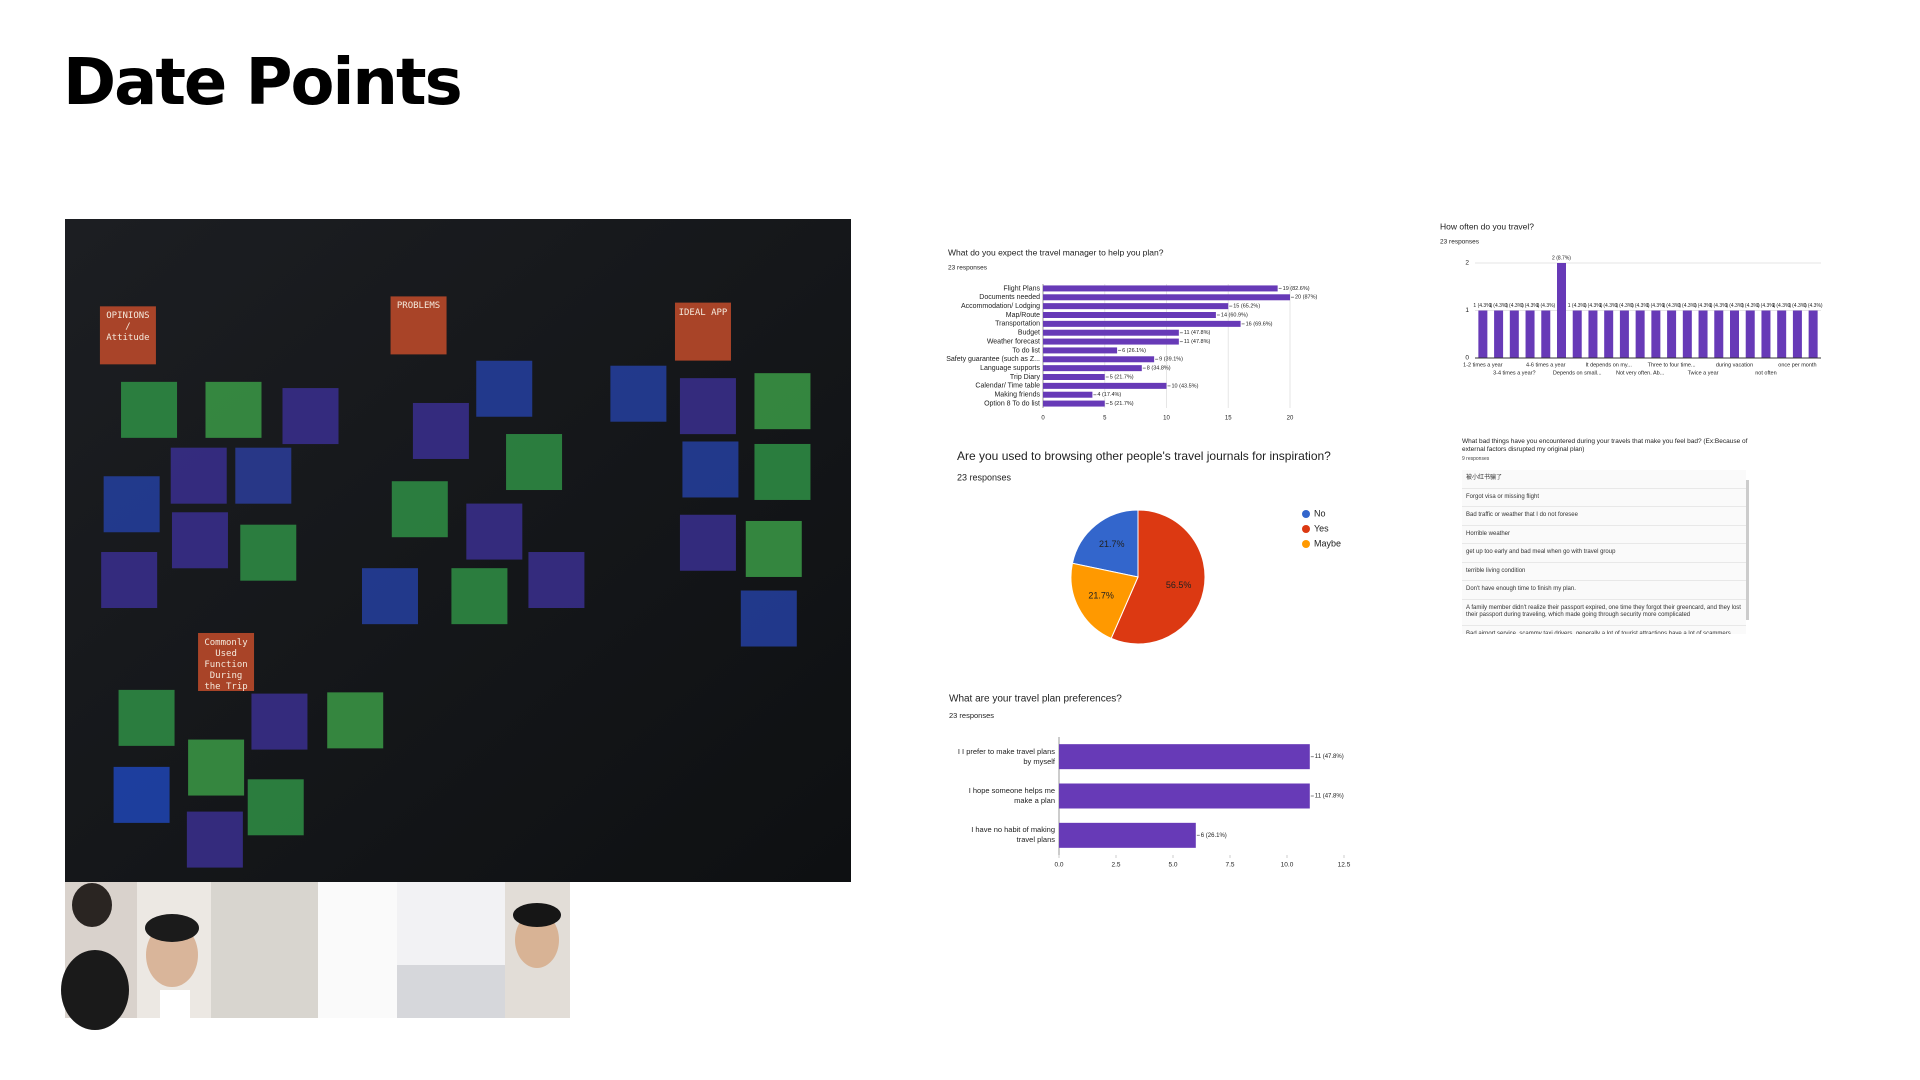 This screenshot has width=1920, height=1080. Describe the element at coordinates (1604, 479) in the screenshot. I see `response-item: 被小红书骗了` at that location.